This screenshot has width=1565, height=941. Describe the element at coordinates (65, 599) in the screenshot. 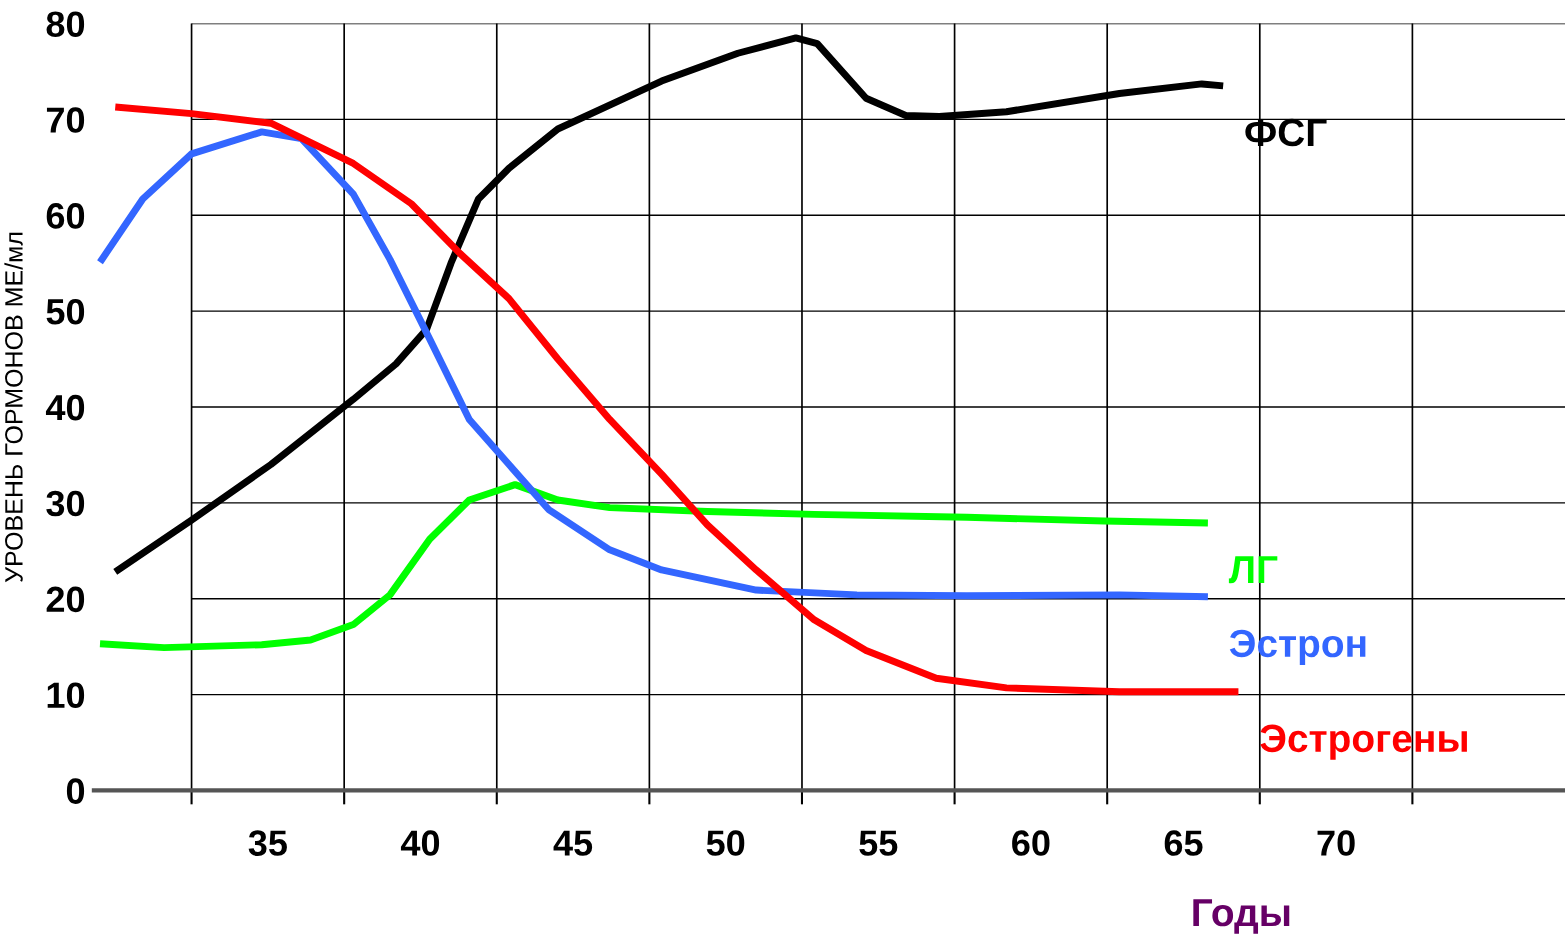

I see `y-tick-label: 20` at that location.